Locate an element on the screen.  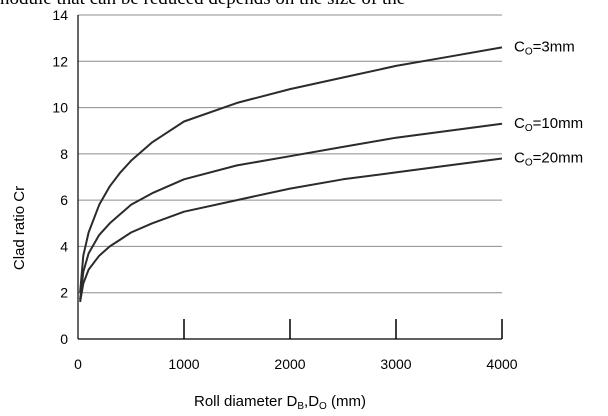
y-tick-label: 8 is located at coordinates (64, 154).